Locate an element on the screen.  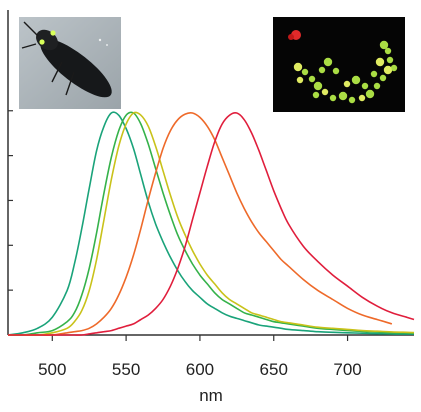
x-tick-label: 500 is located at coordinates (52, 369).